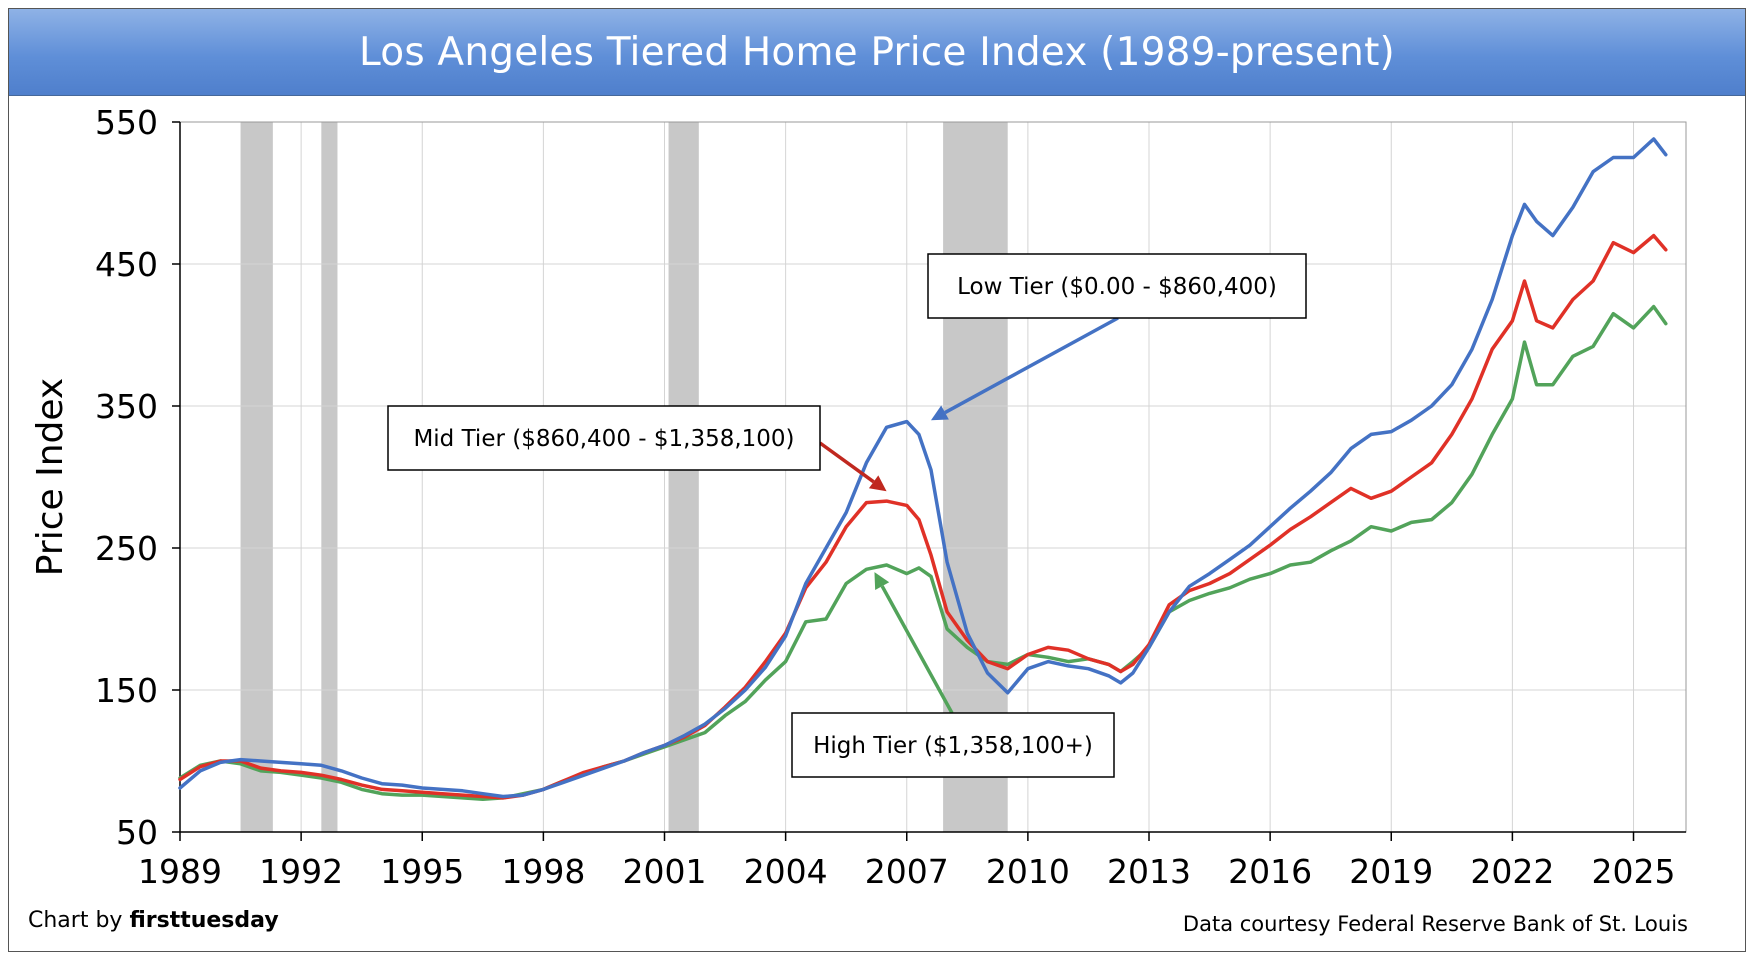 The height and width of the screenshot is (956, 1750). I want to click on y-tick-label: 50, so click(137, 832).